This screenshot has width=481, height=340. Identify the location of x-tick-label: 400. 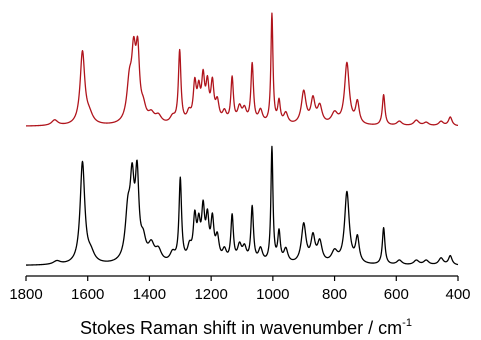
(457, 294).